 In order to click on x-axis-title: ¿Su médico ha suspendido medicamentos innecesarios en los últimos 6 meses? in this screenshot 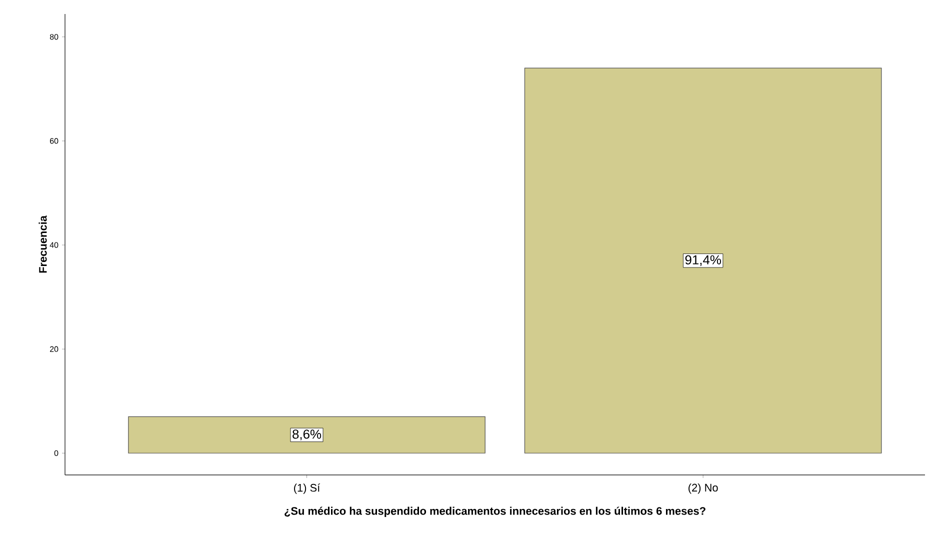, I will do `click(495, 511)`.